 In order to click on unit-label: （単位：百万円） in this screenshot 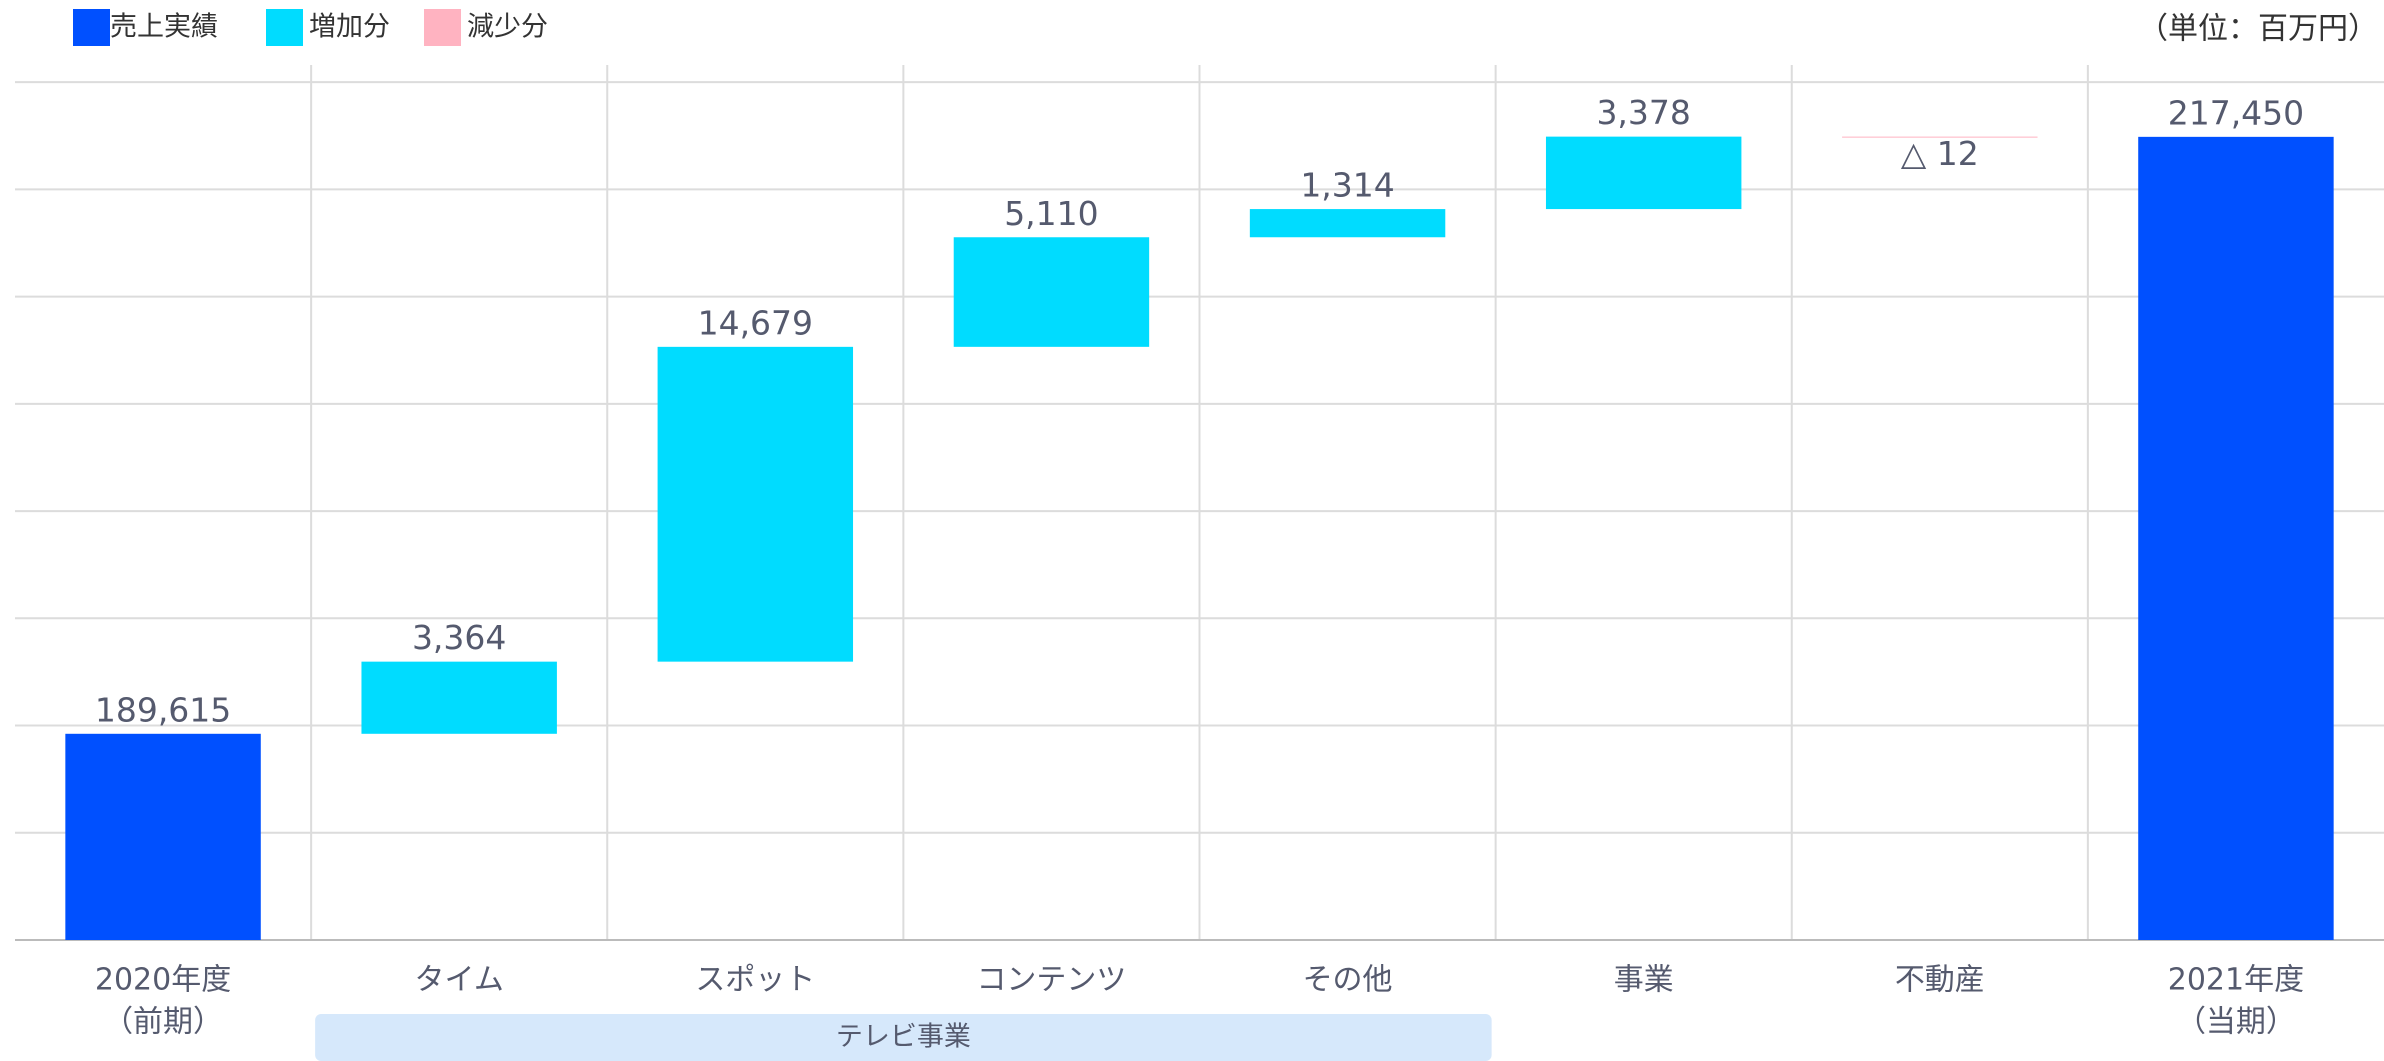, I will do `click(2258, 29)`.